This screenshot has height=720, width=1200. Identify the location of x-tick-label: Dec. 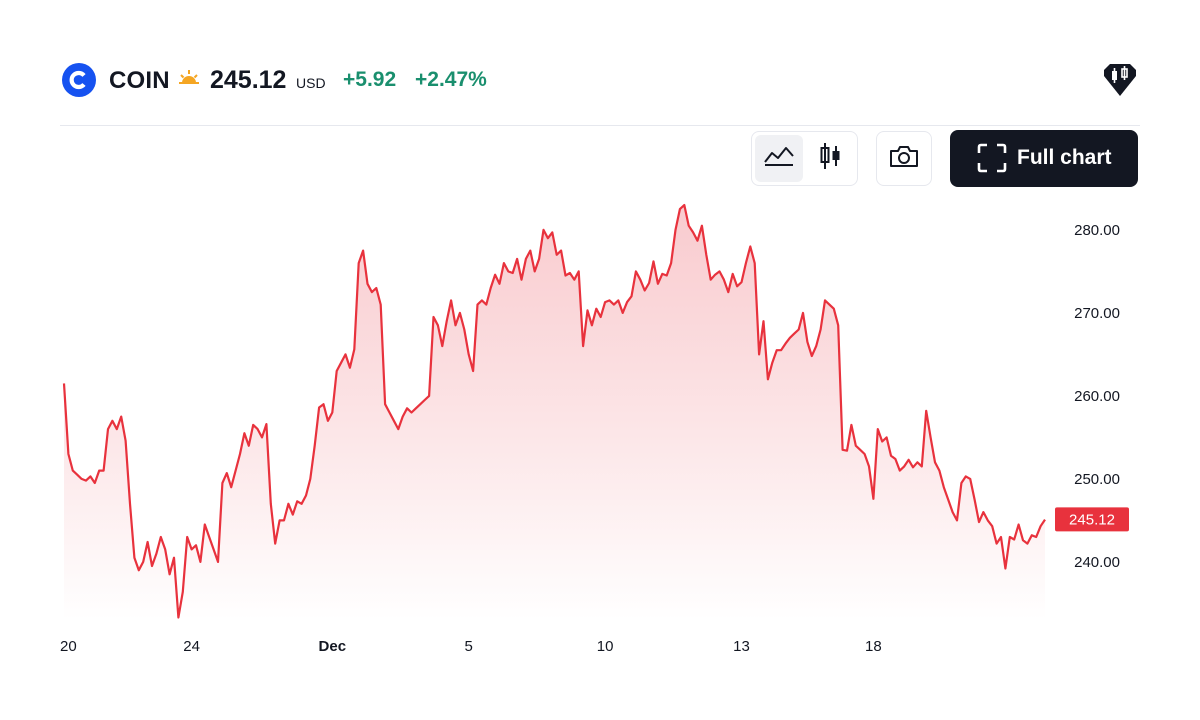
(333, 646).